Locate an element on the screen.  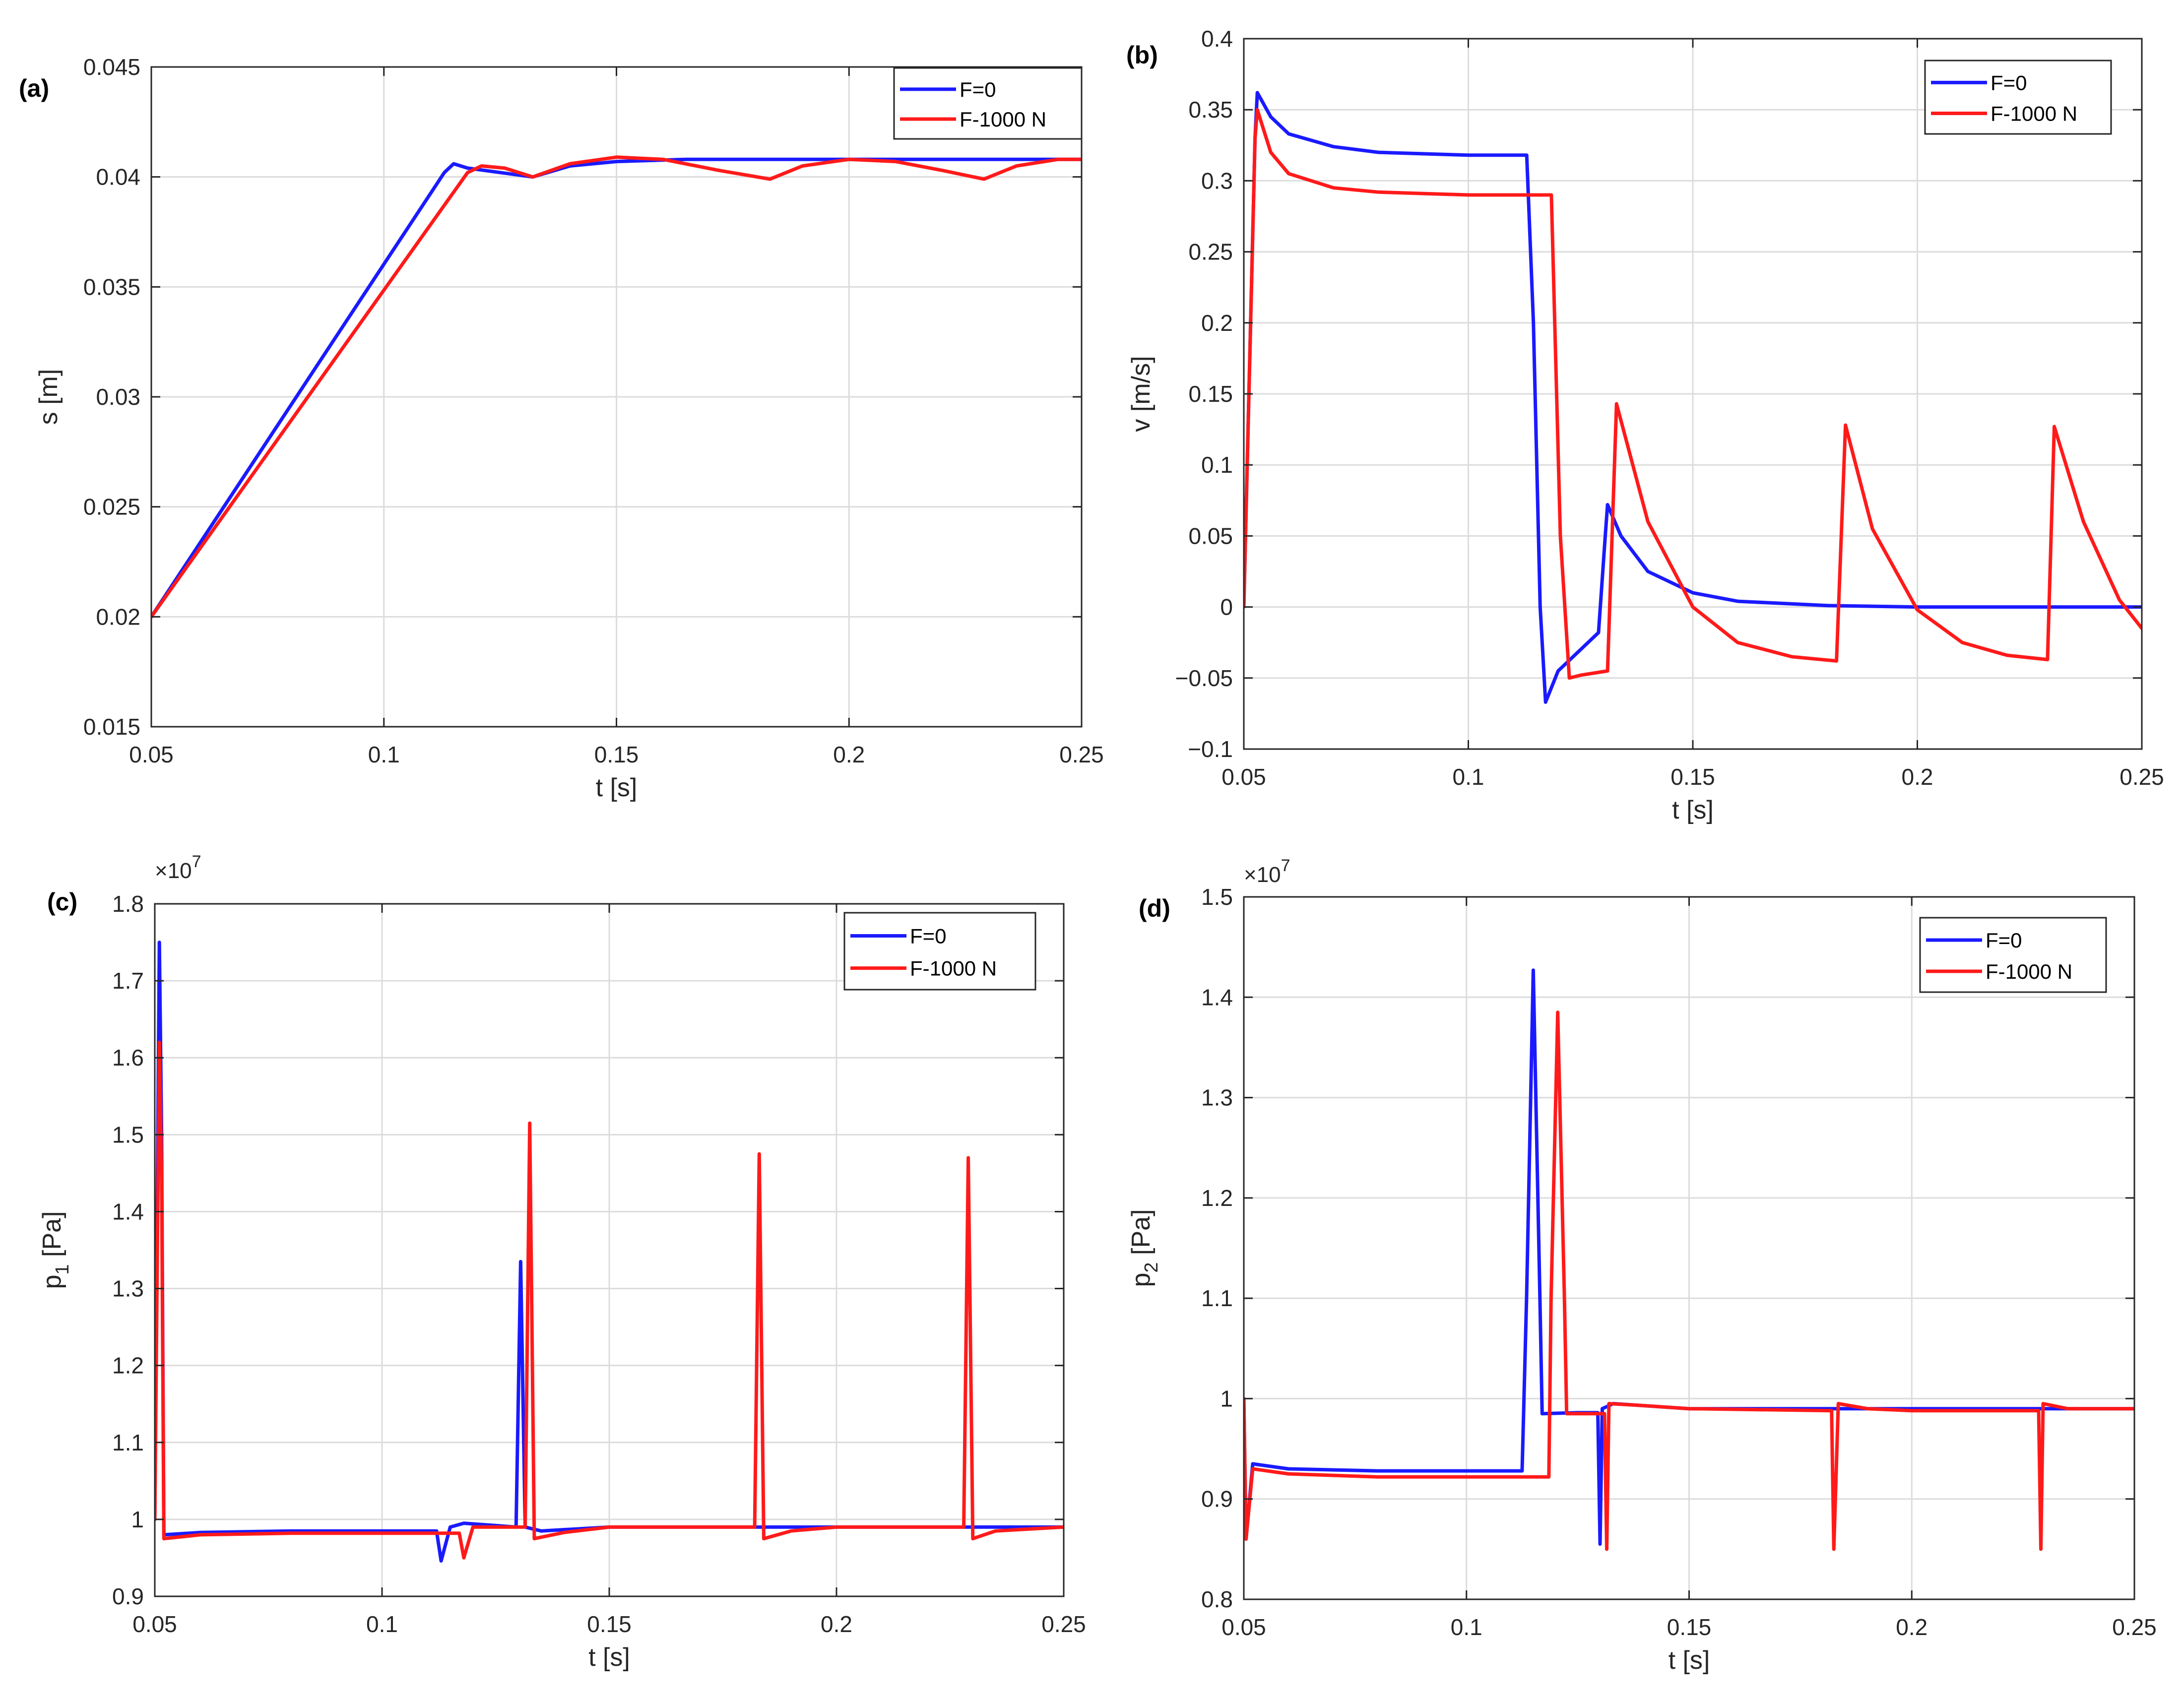
y-tick-label: −0.1 is located at coordinates (1210, 749).